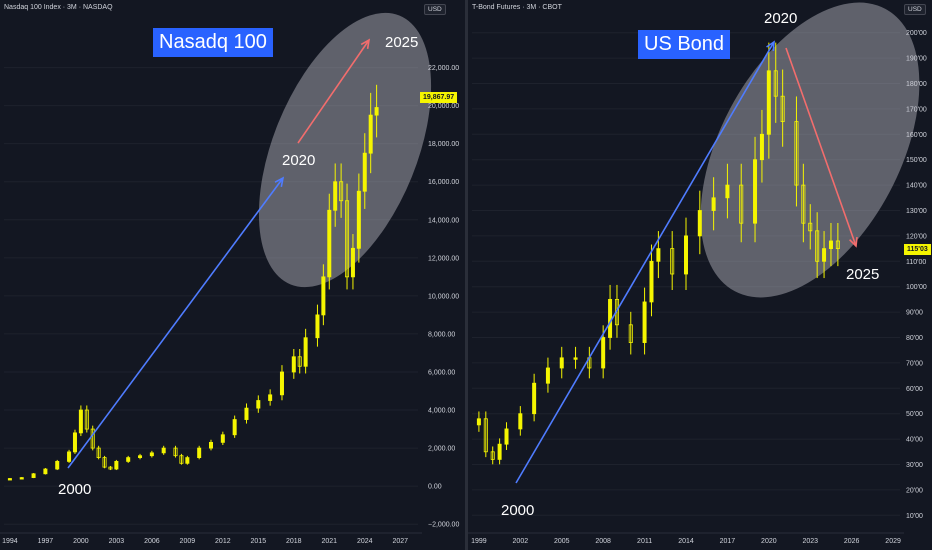 This screenshot has height=550, width=932. I want to click on bond-y-tick-label: 130'00, so click(916, 211).